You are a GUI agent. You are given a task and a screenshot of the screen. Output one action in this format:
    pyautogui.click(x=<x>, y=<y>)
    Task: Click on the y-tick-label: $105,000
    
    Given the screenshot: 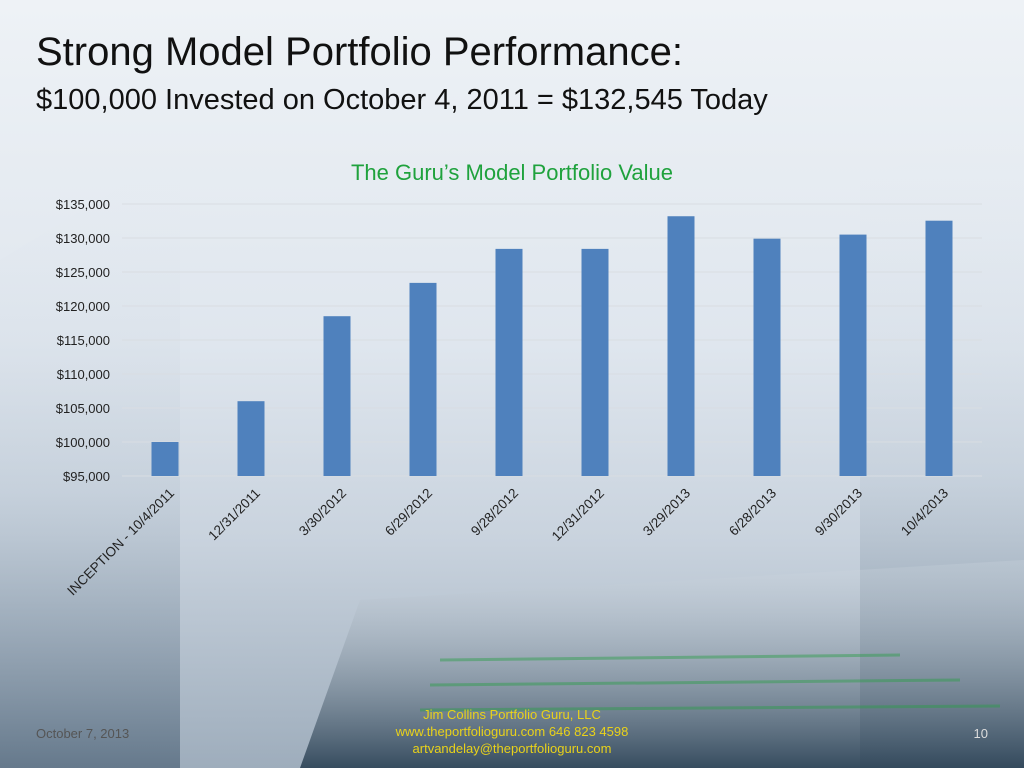 What is the action you would take?
    pyautogui.click(x=83, y=408)
    